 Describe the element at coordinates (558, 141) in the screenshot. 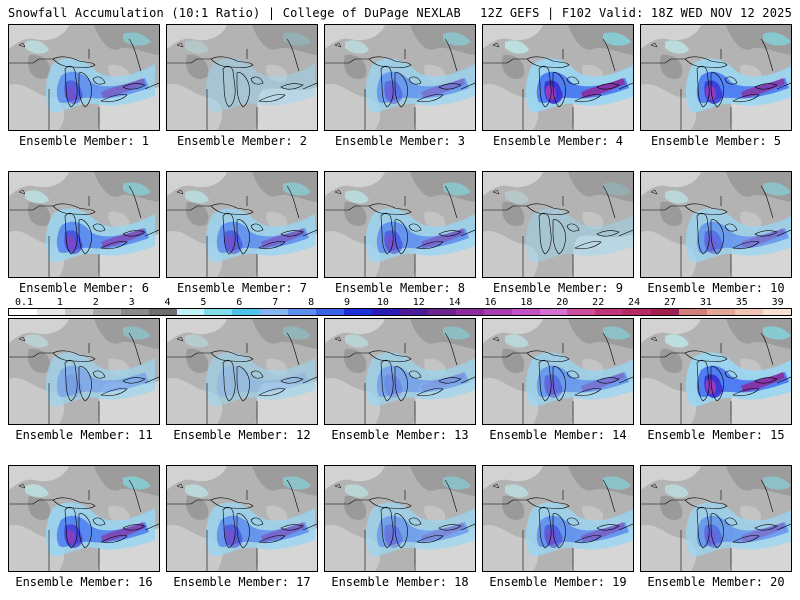

I see `member-label: Ensemble Member: 4` at that location.